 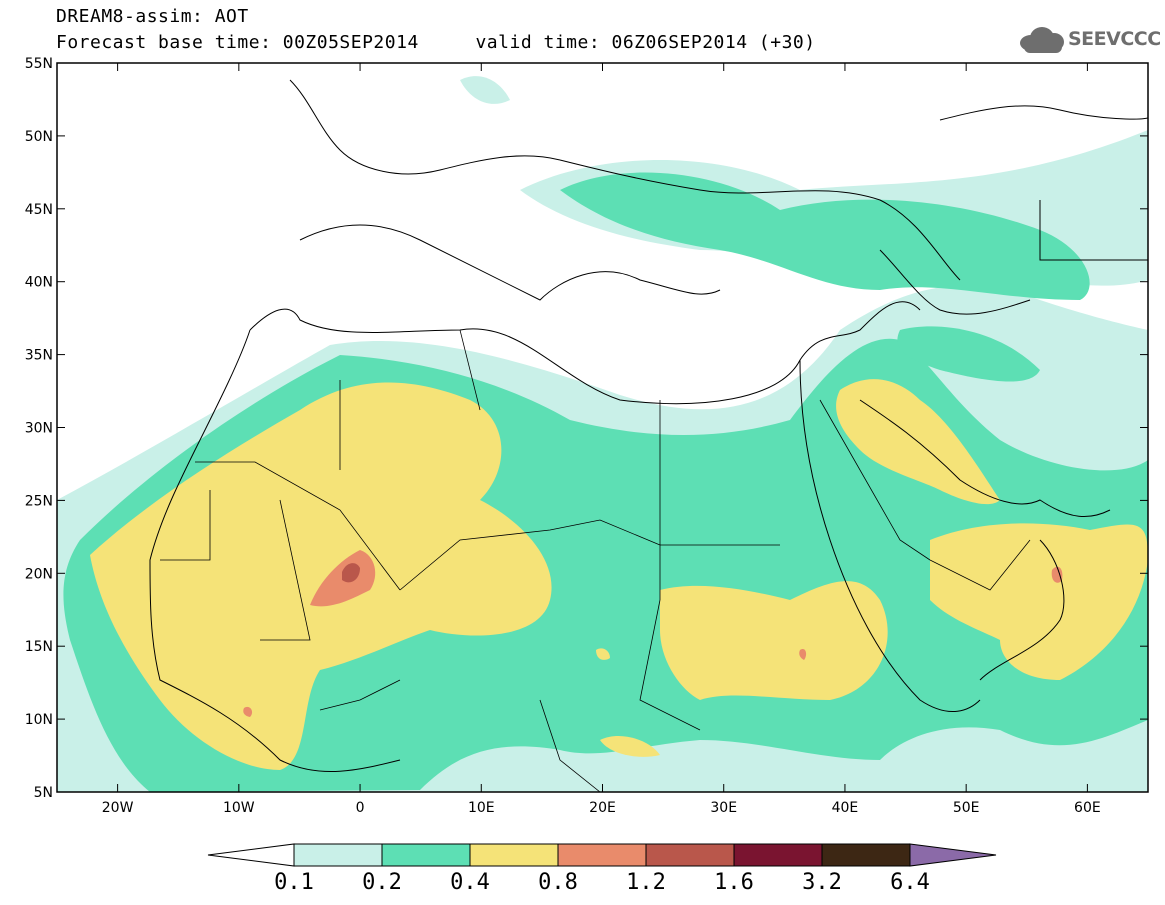 I want to click on colorbar-label: 0.2, so click(x=382, y=882).